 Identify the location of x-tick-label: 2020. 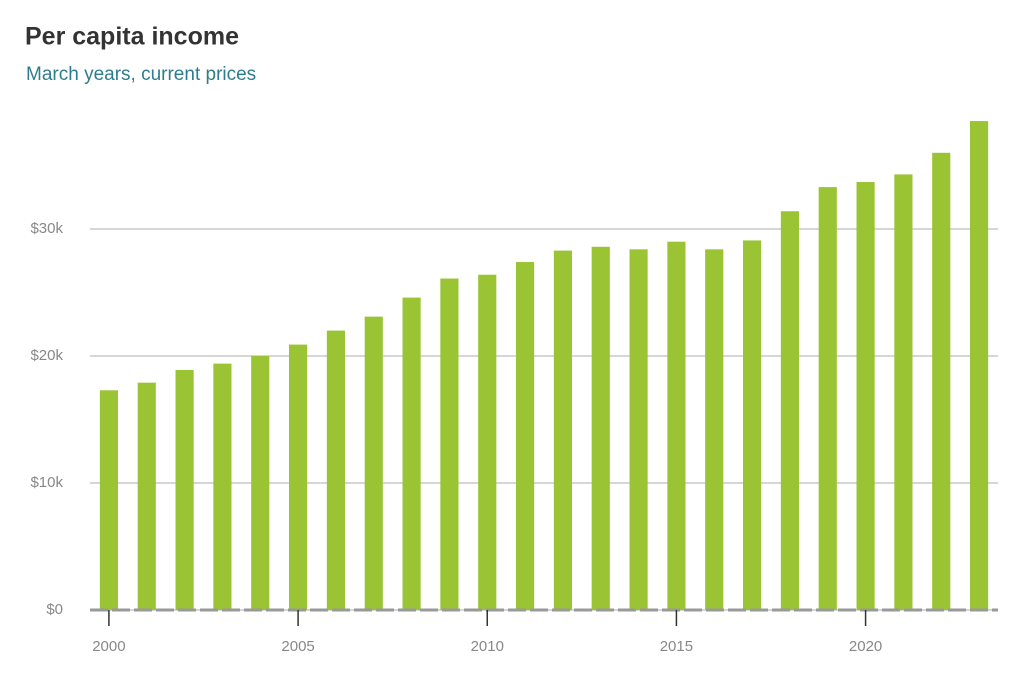
(865, 646).